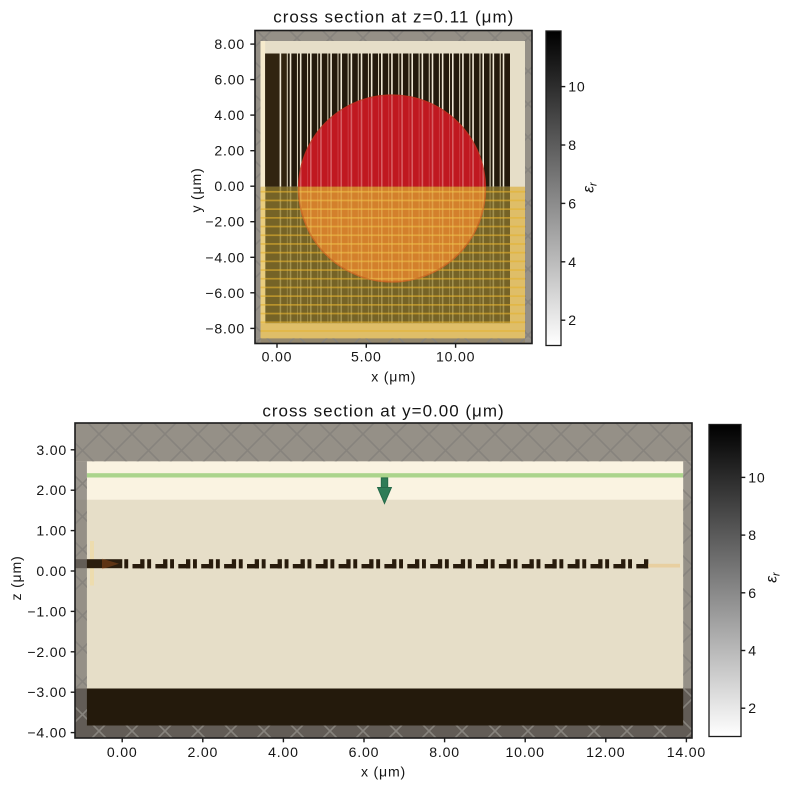  What do you see at coordinates (51, 531) in the screenshot?
I see `svg-text: 1.00` at bounding box center [51, 531].